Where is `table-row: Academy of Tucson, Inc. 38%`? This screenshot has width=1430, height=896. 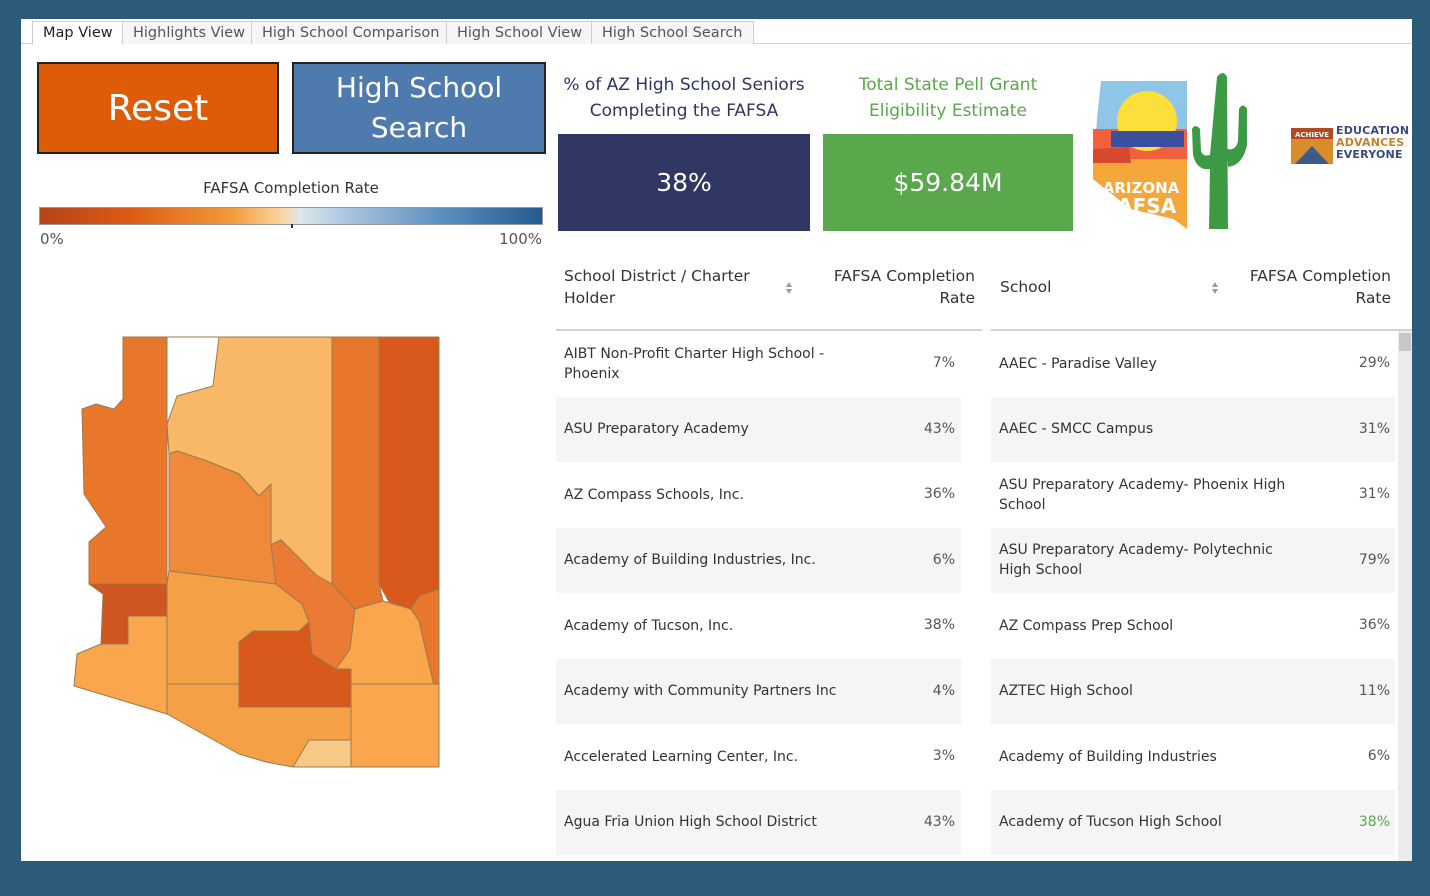
table-row: Academy of Tucson, Inc. 38% is located at coordinates (758, 626).